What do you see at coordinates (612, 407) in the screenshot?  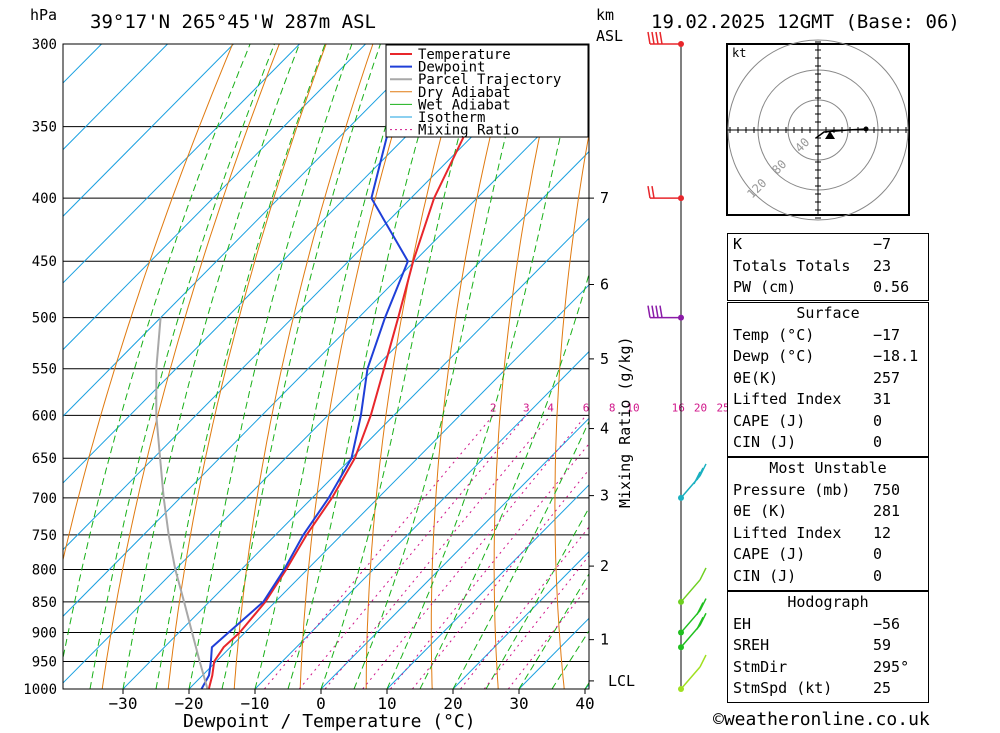 I see `mixing-ratio-label: 8` at bounding box center [612, 407].